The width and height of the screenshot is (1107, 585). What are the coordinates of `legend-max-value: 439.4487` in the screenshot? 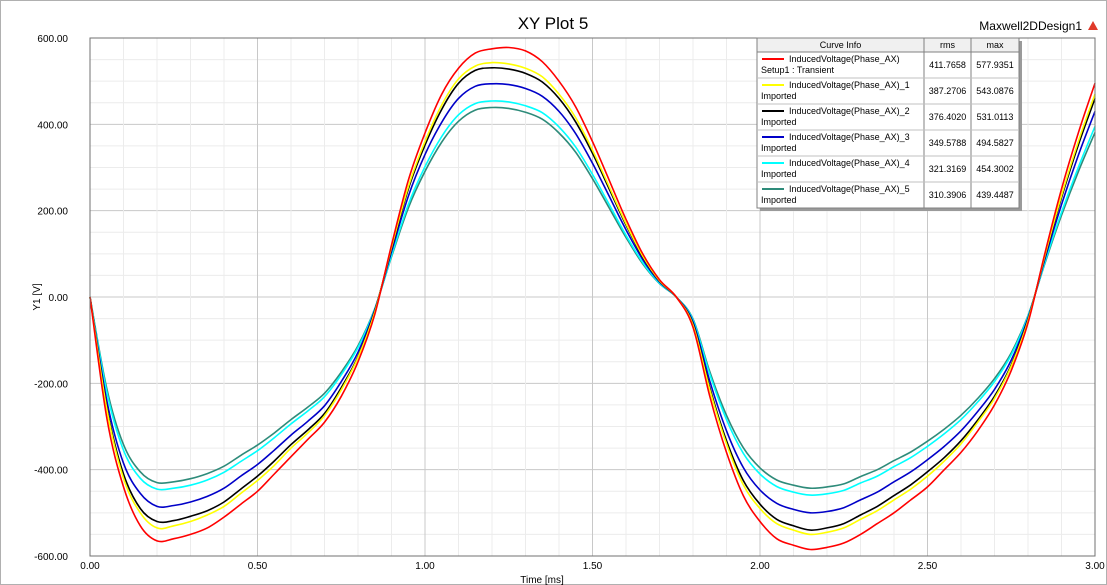 It's located at (995, 195).